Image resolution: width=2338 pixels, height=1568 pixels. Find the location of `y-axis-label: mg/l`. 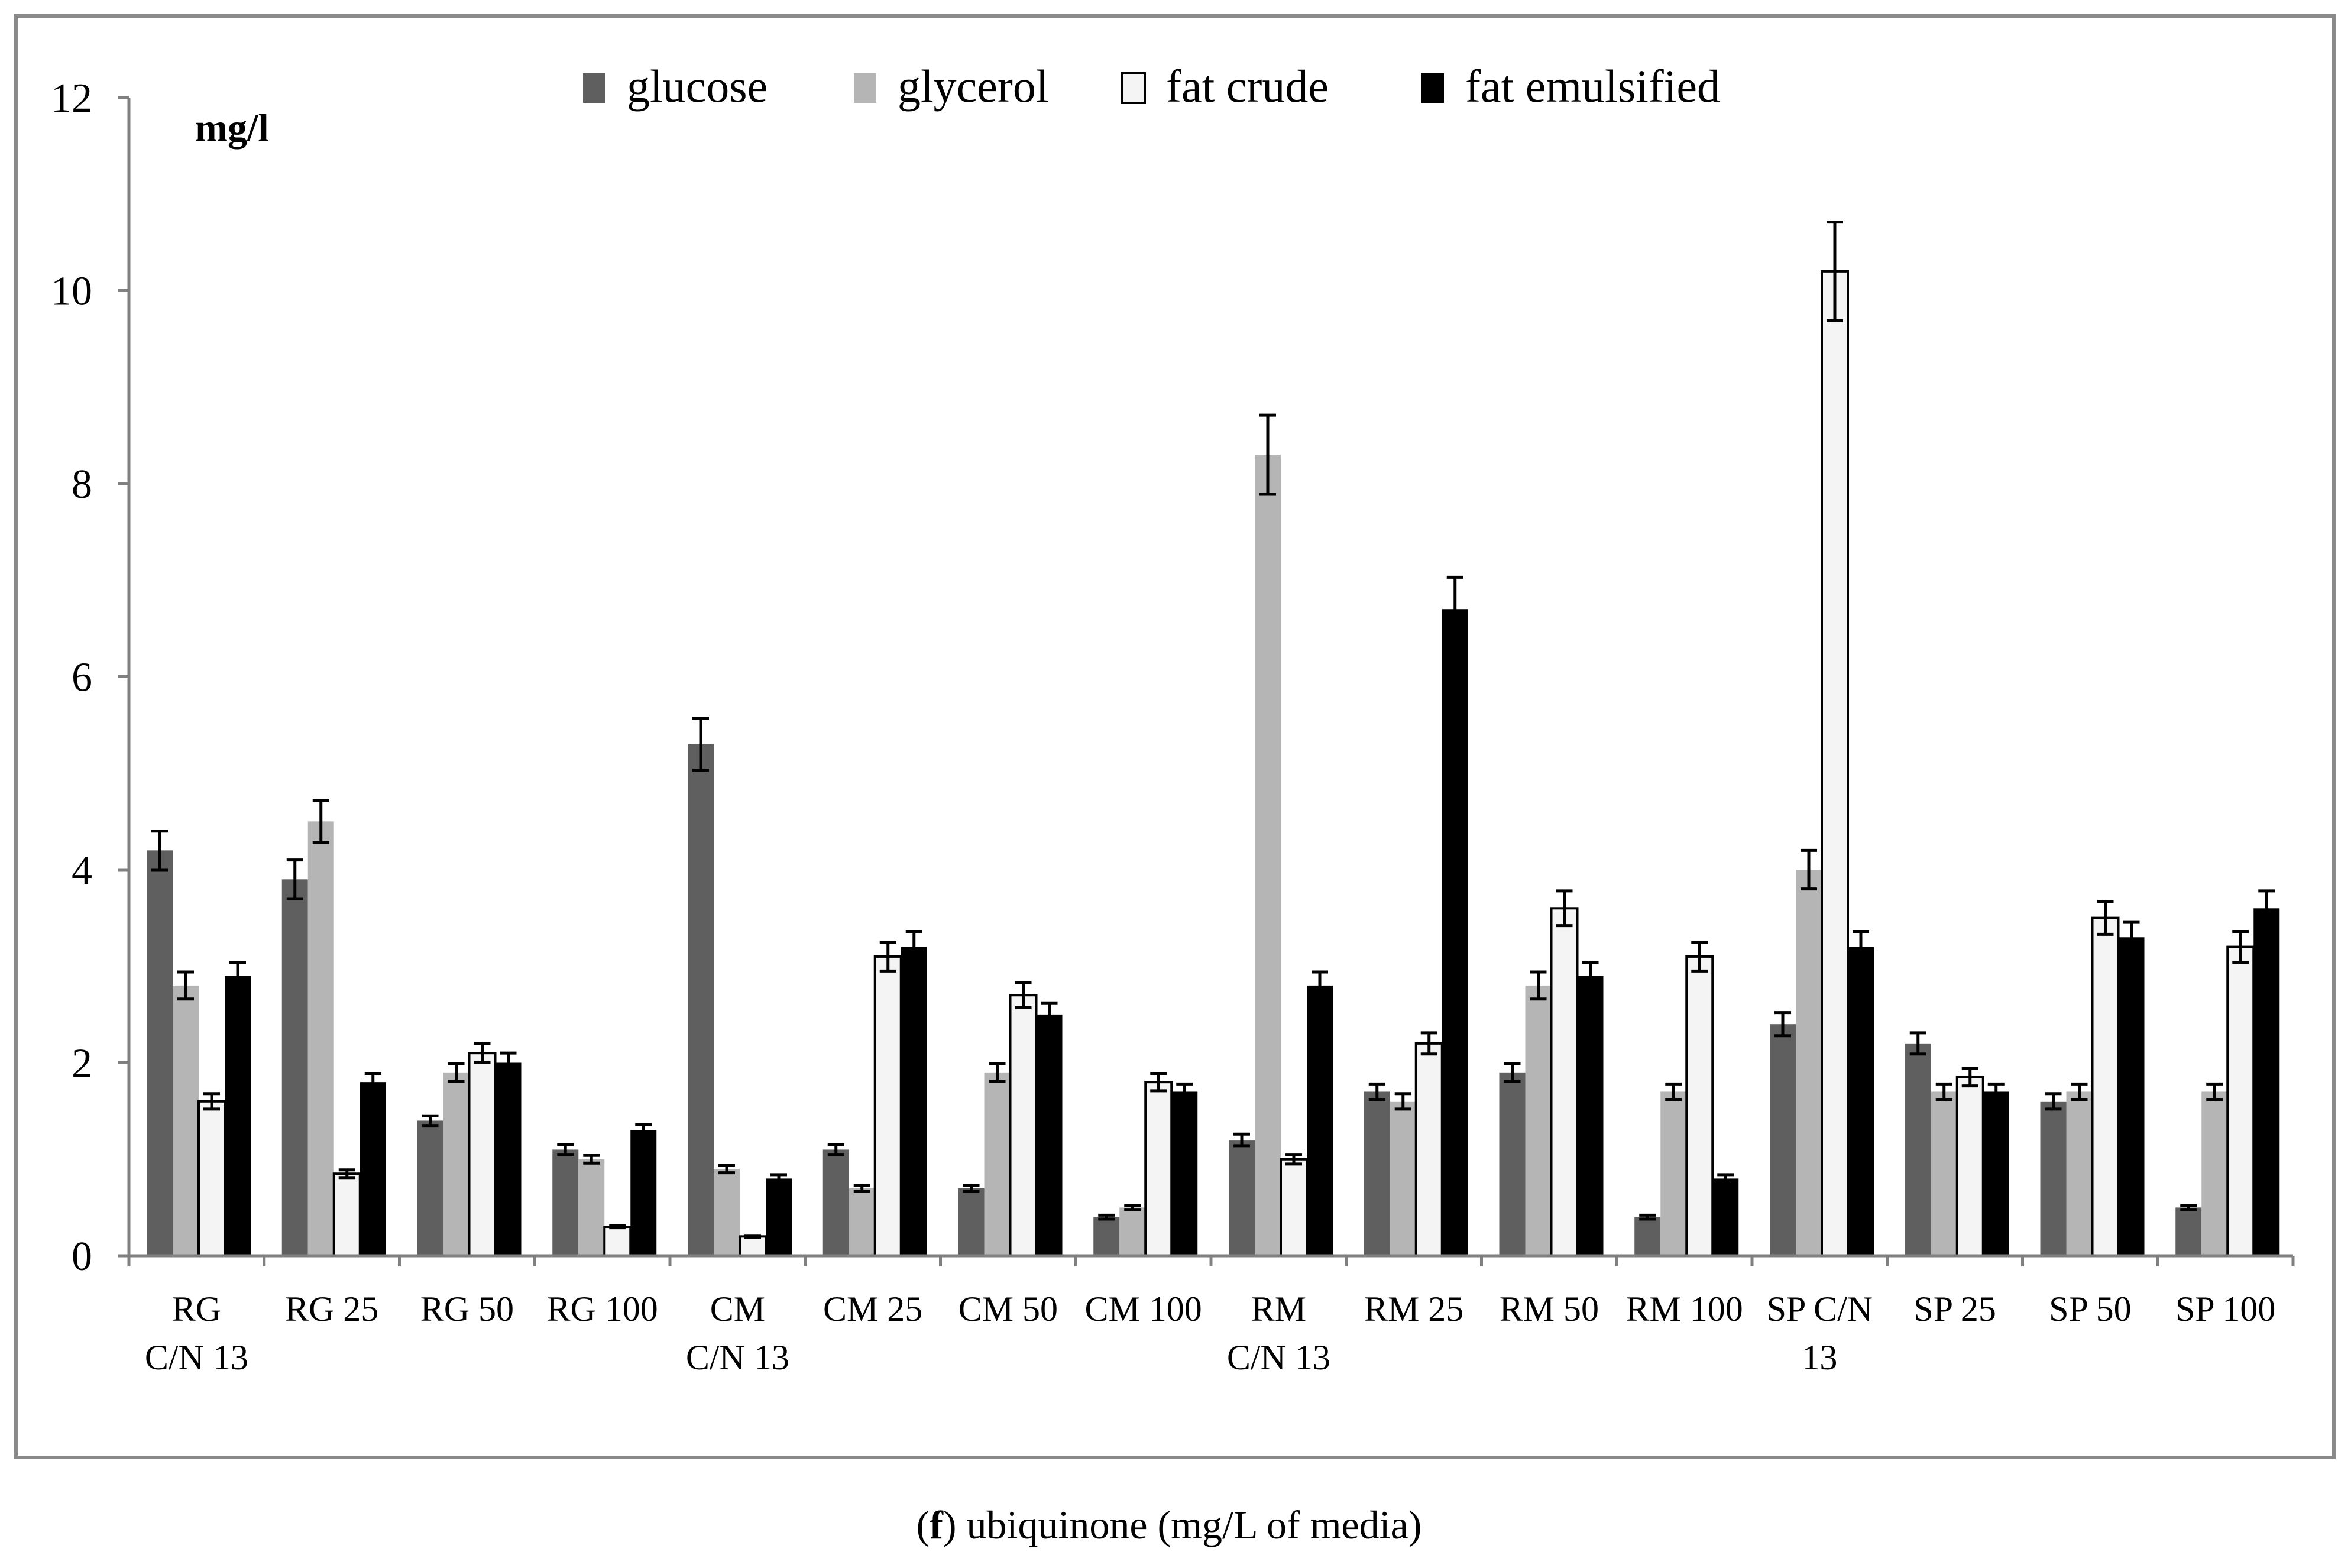

y-axis-label: mg/l is located at coordinates (232, 128).